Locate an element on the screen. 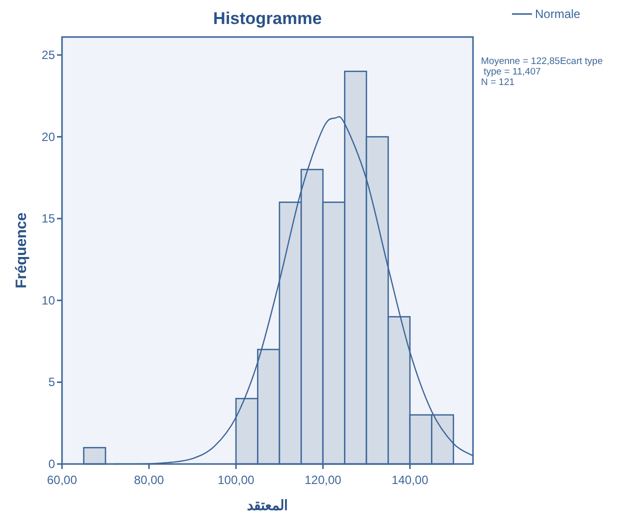 This screenshot has width=617, height=517. y-tick-label: 5 is located at coordinates (52, 382).